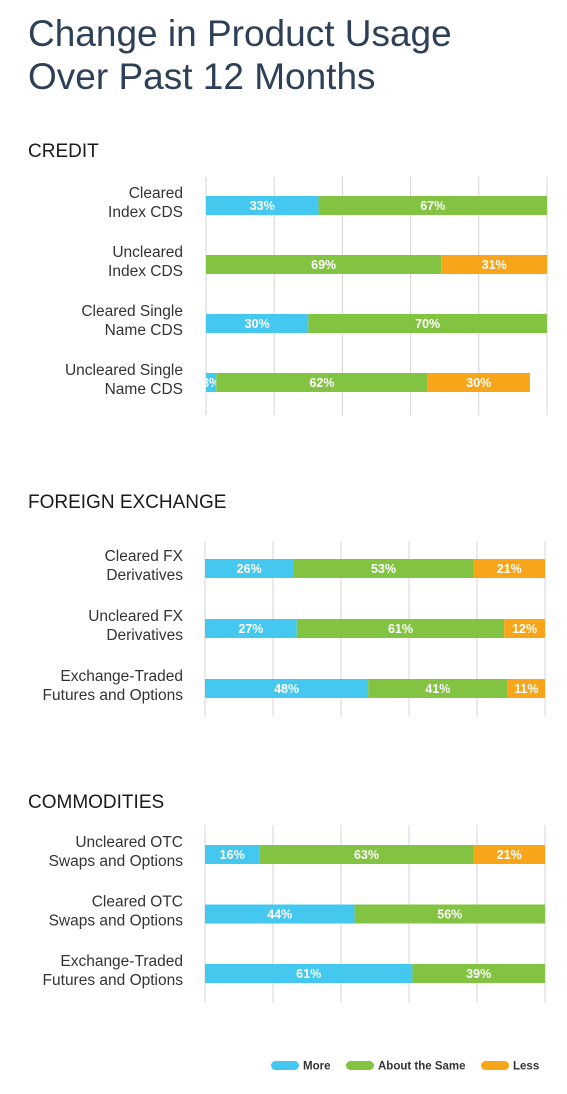 The width and height of the screenshot is (567, 1094). I want to click on category-label: Cleared, so click(156, 193).